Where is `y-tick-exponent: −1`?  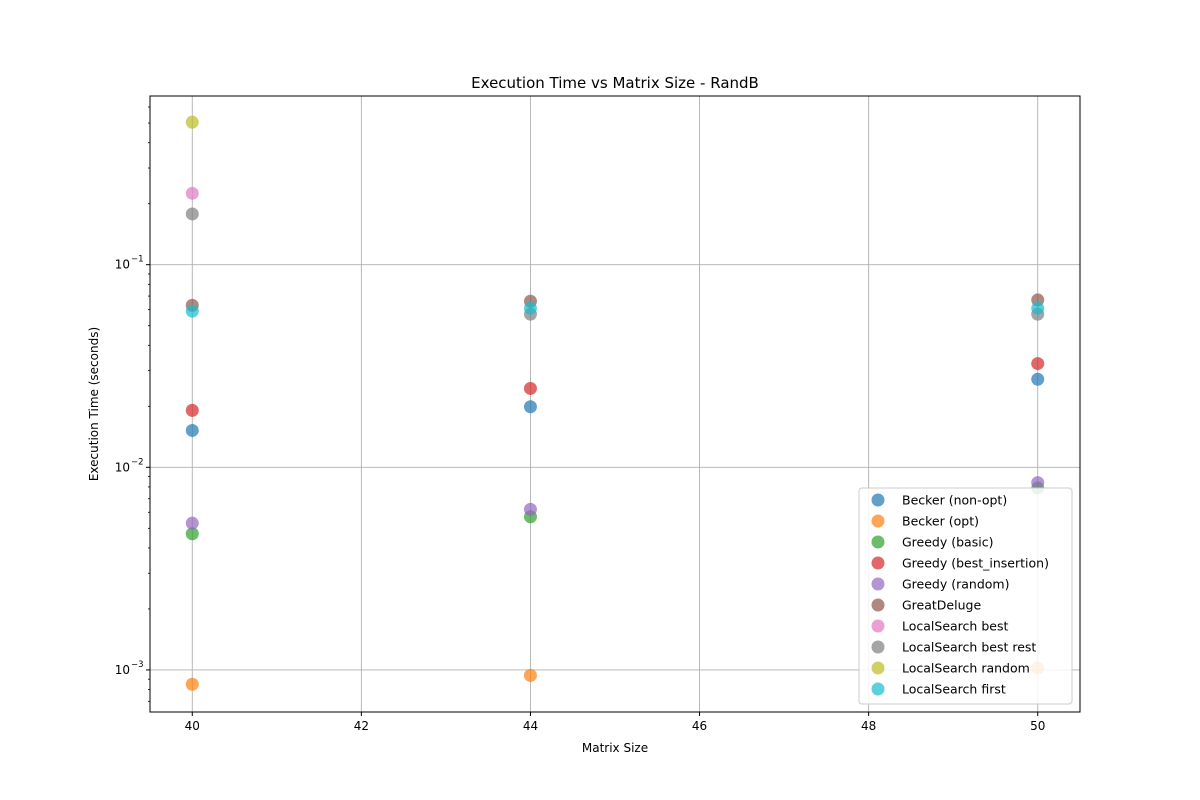
y-tick-exponent: −1 is located at coordinates (137, 260).